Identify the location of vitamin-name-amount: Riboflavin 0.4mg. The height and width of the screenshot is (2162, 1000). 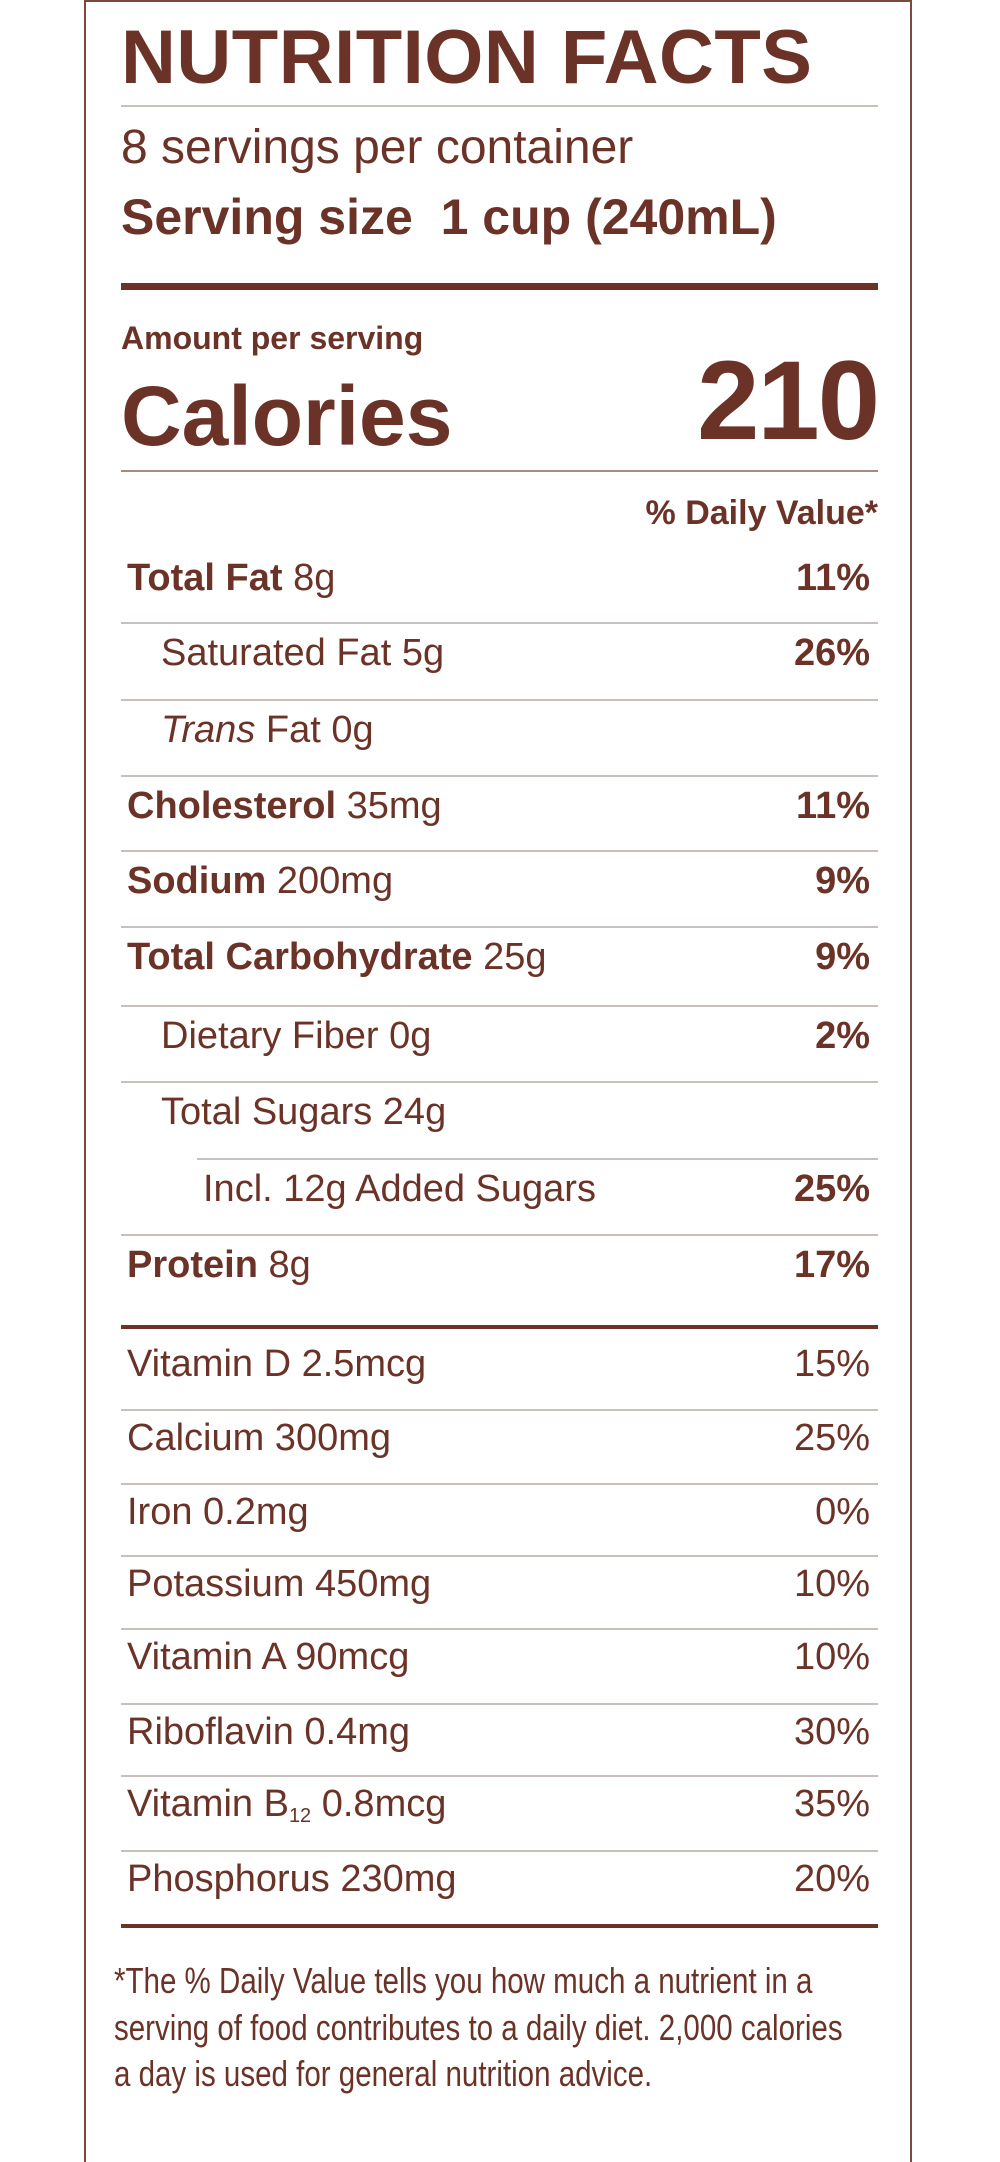
(265, 1732).